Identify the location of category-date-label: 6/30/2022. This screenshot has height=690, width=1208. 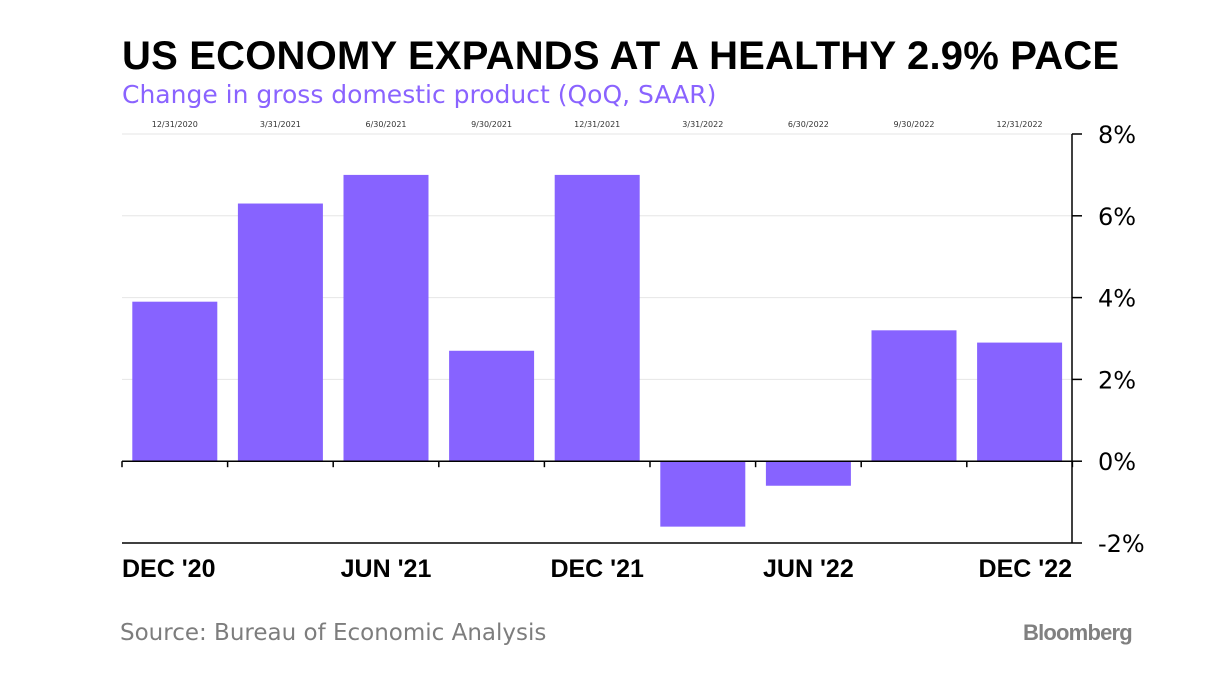
(808, 124).